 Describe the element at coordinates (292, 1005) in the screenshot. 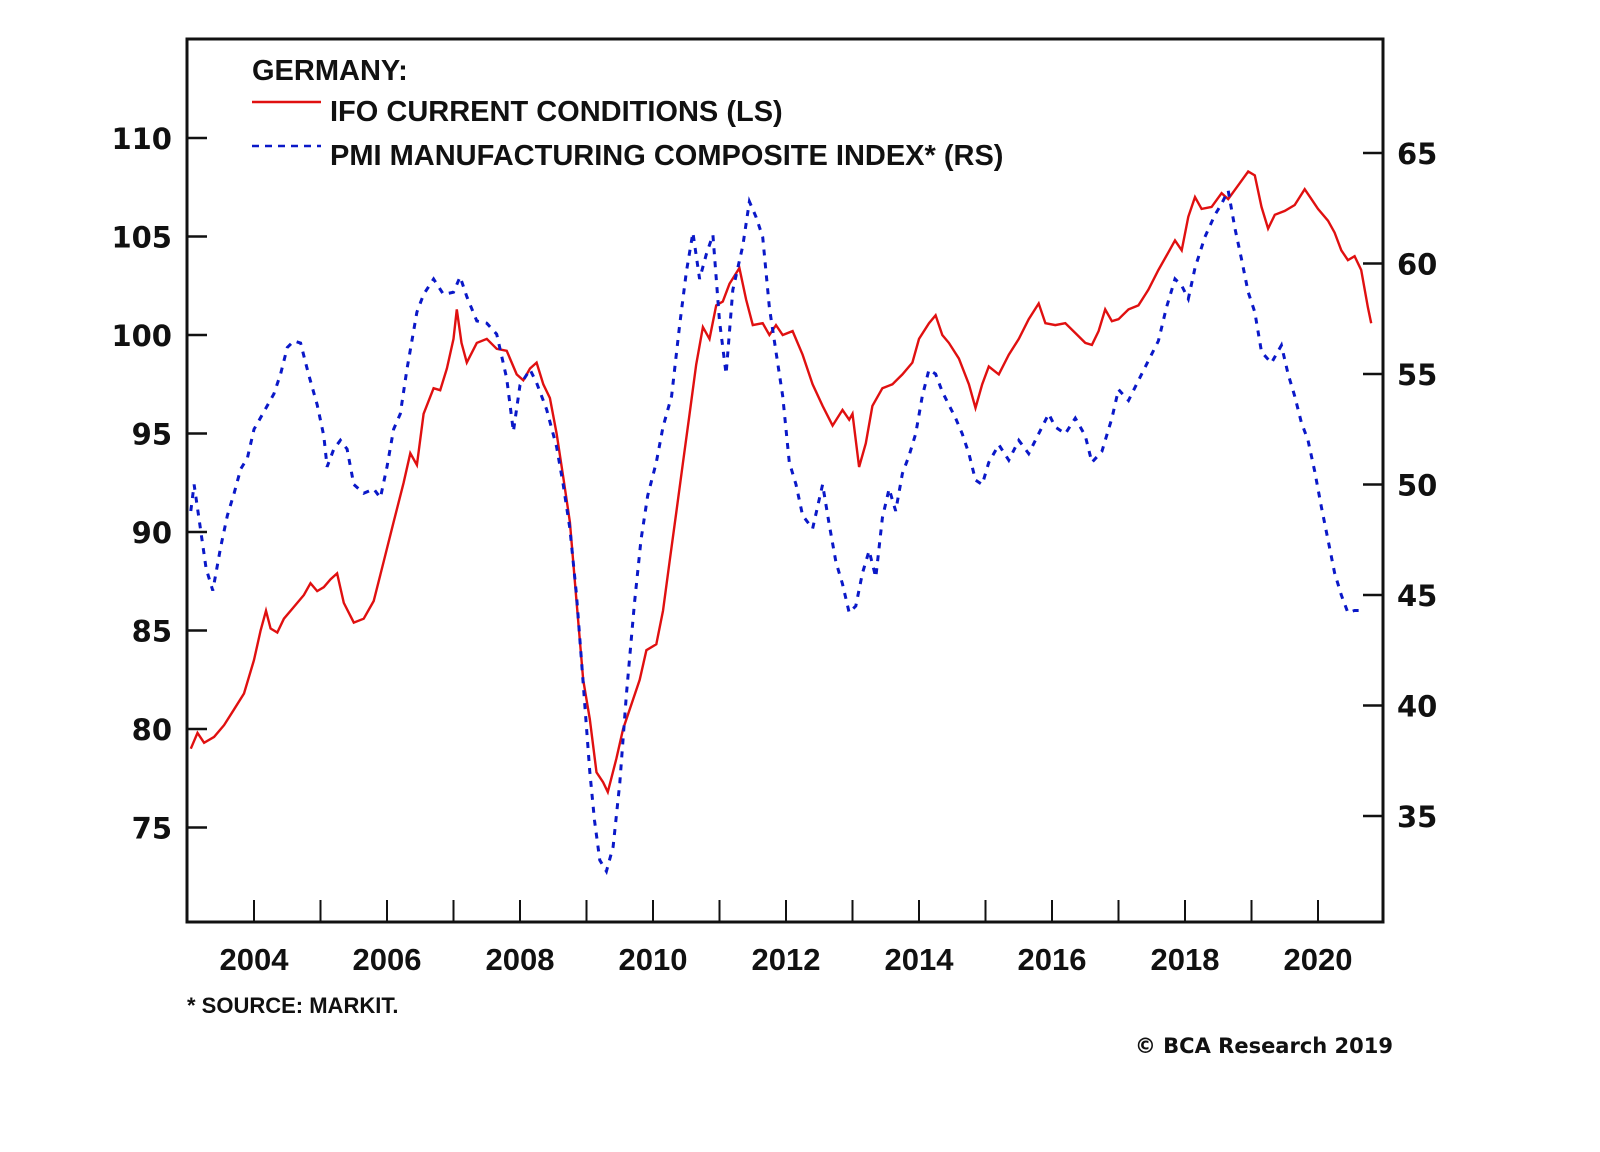

I see `source-footnote: * SOURCE: MARKIT.` at that location.